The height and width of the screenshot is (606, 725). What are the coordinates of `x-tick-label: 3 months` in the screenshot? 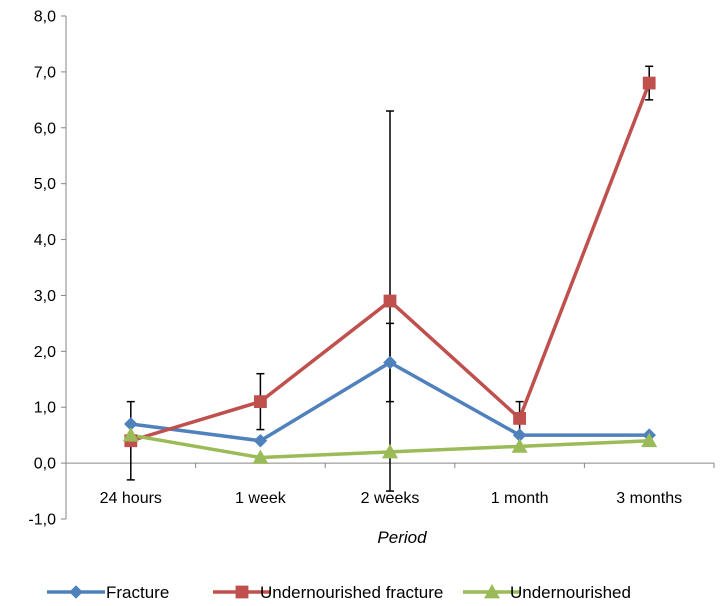 It's located at (649, 498).